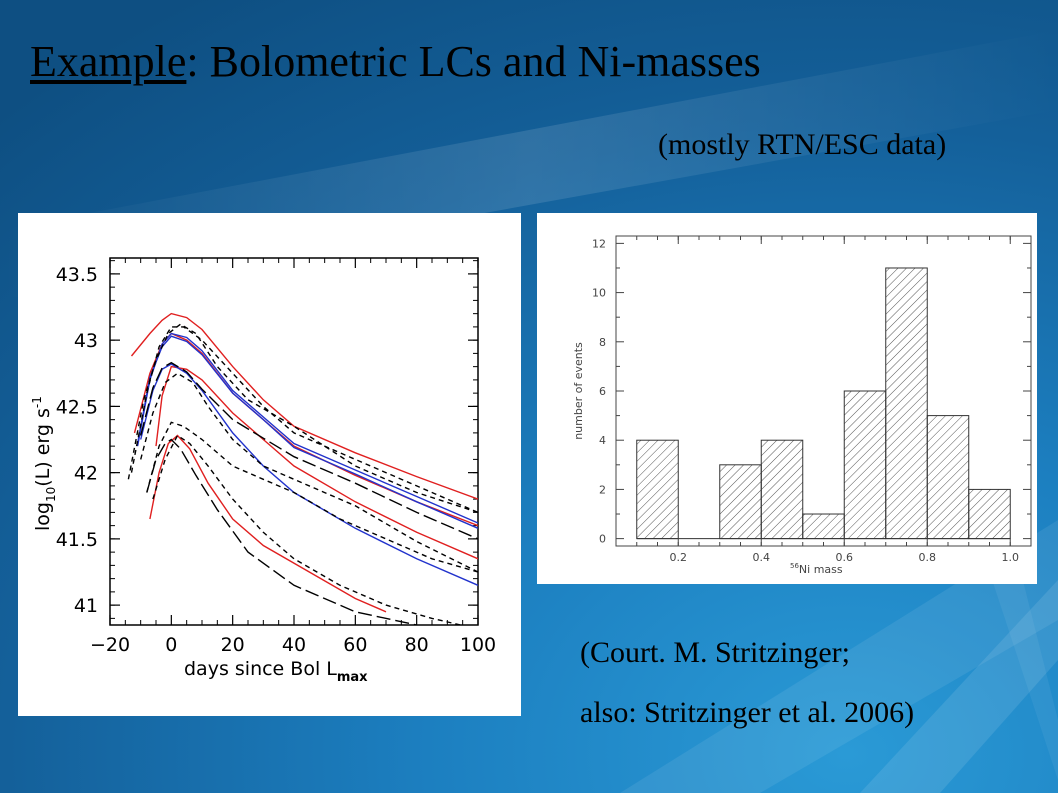  Describe the element at coordinates (77, 275) in the screenshot. I see `y-tick-label: 43.5` at that location.